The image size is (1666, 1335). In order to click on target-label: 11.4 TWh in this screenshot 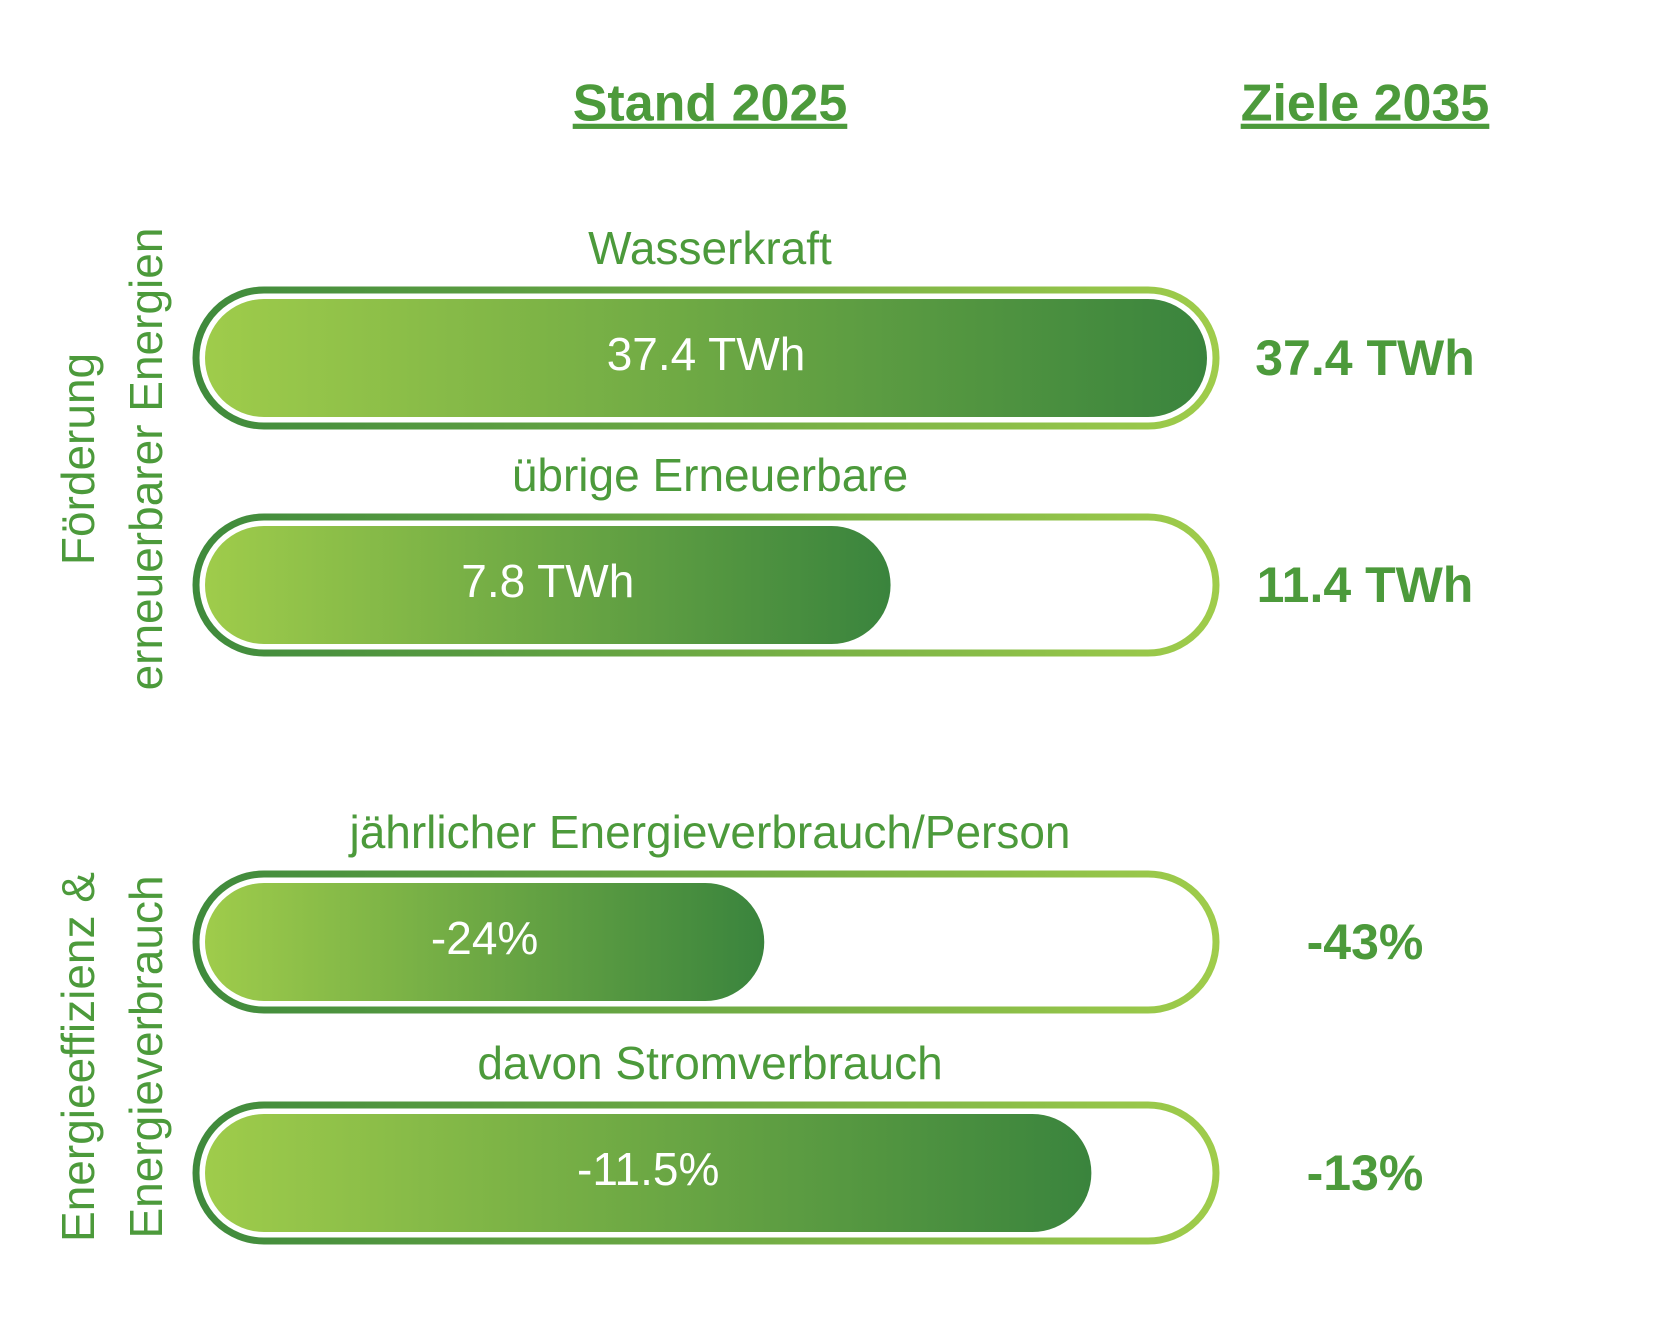, I will do `click(1365, 585)`.